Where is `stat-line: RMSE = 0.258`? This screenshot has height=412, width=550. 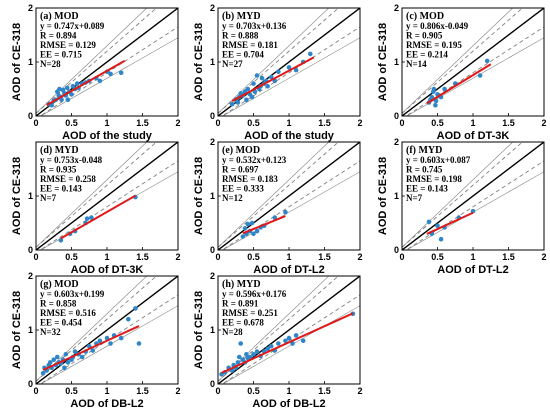 stat-line: RMSE = 0.258 is located at coordinates (68, 179).